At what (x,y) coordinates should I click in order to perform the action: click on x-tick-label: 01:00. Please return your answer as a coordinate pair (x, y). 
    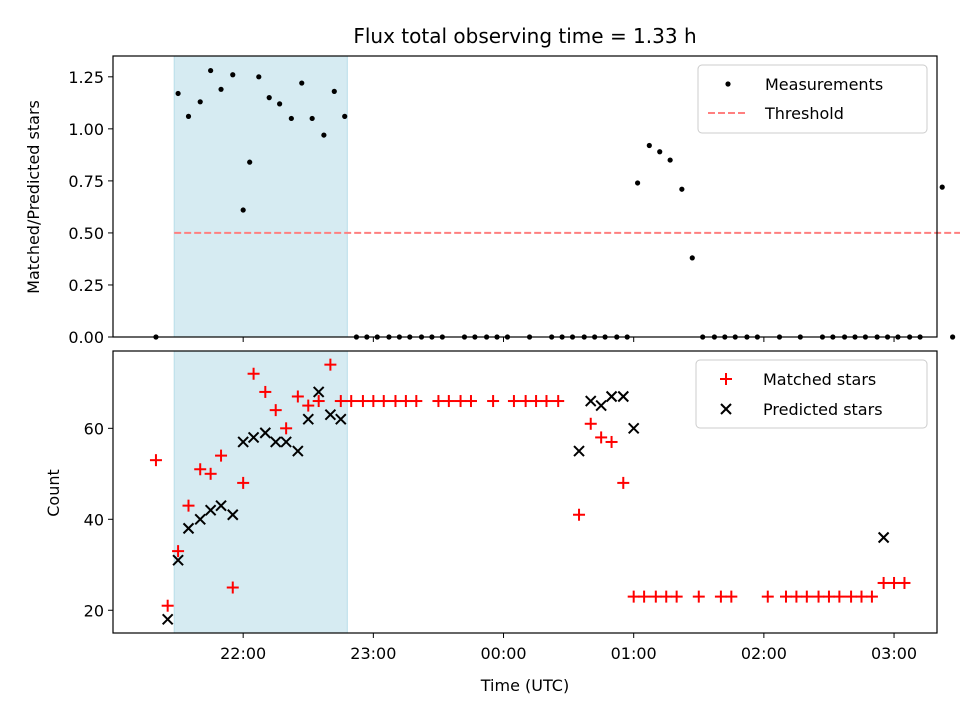
    Looking at the image, I should click on (634, 653).